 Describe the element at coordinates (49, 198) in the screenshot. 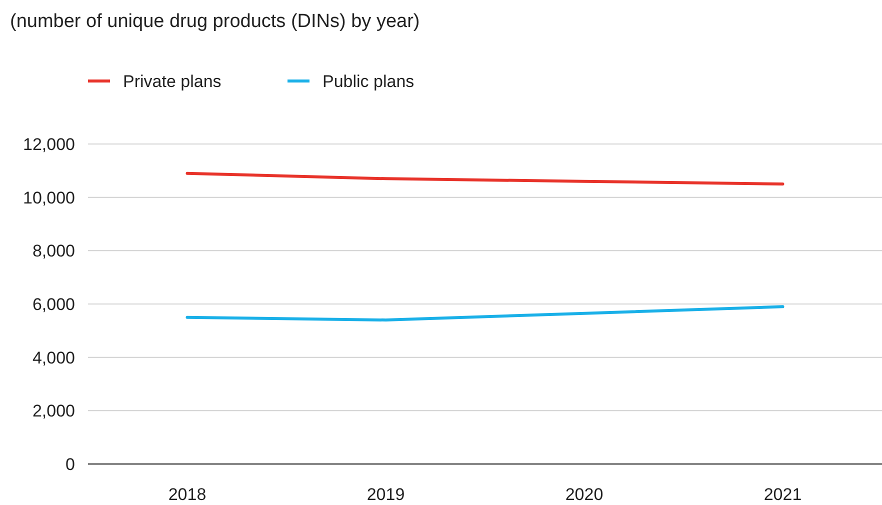

I see `y-tick-label: 10,000` at that location.